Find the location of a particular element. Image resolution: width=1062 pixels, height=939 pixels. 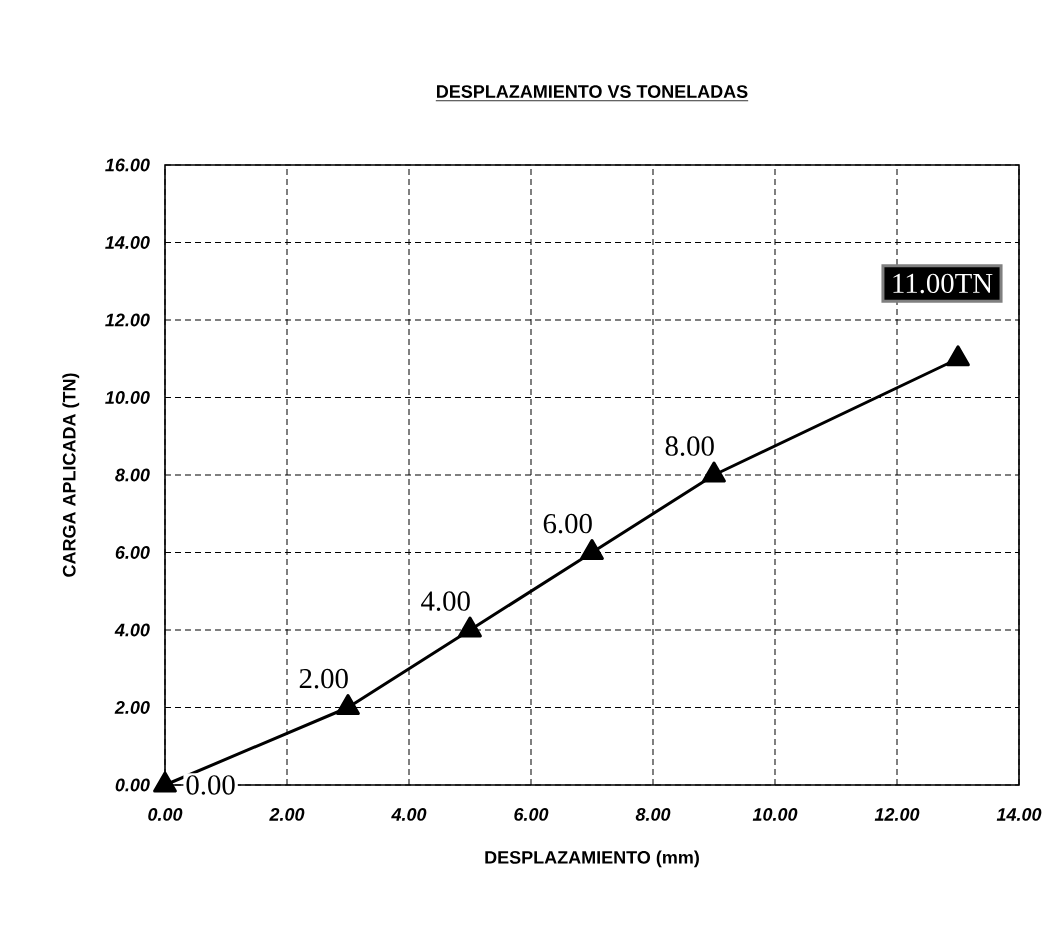

x-tick-label: 2.00 is located at coordinates (287, 814).